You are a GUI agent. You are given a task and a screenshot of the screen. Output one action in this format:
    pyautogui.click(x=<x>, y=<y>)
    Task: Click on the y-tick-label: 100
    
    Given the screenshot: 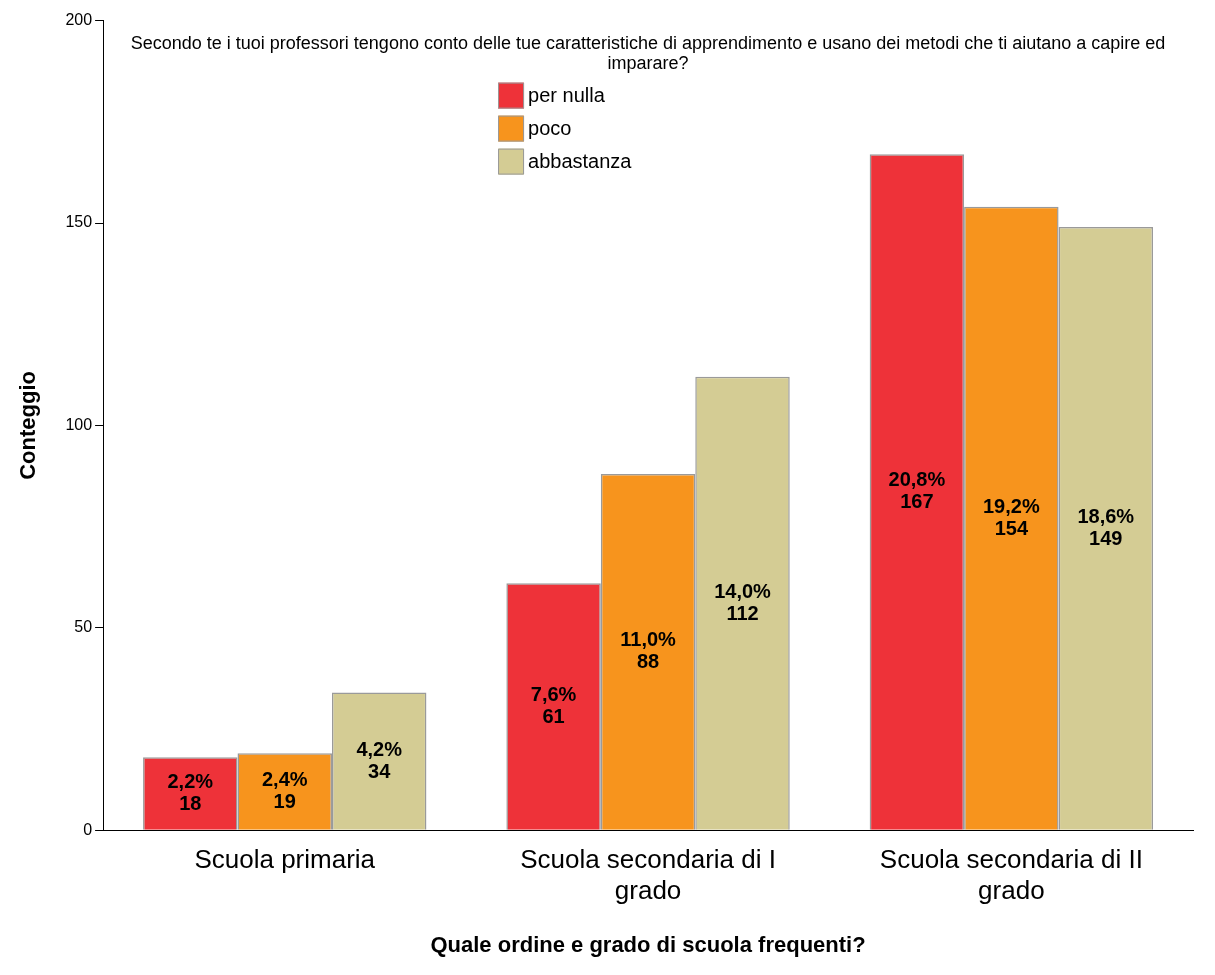 What is the action you would take?
    pyautogui.click(x=79, y=424)
    